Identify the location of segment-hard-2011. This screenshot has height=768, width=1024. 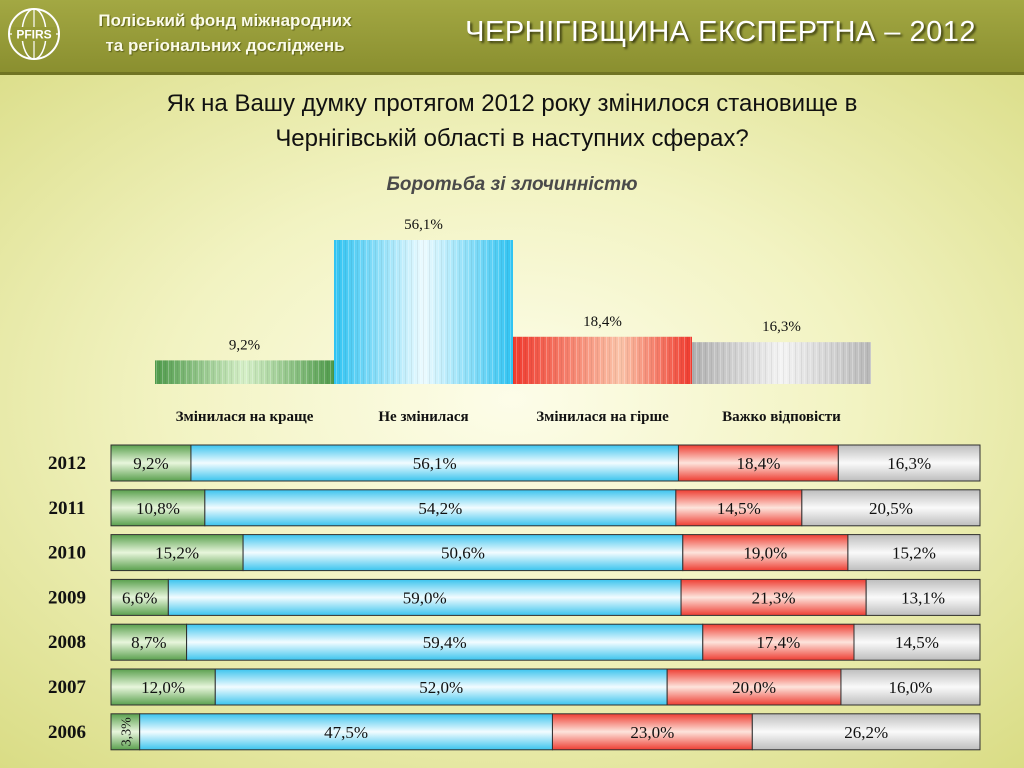
(891, 508).